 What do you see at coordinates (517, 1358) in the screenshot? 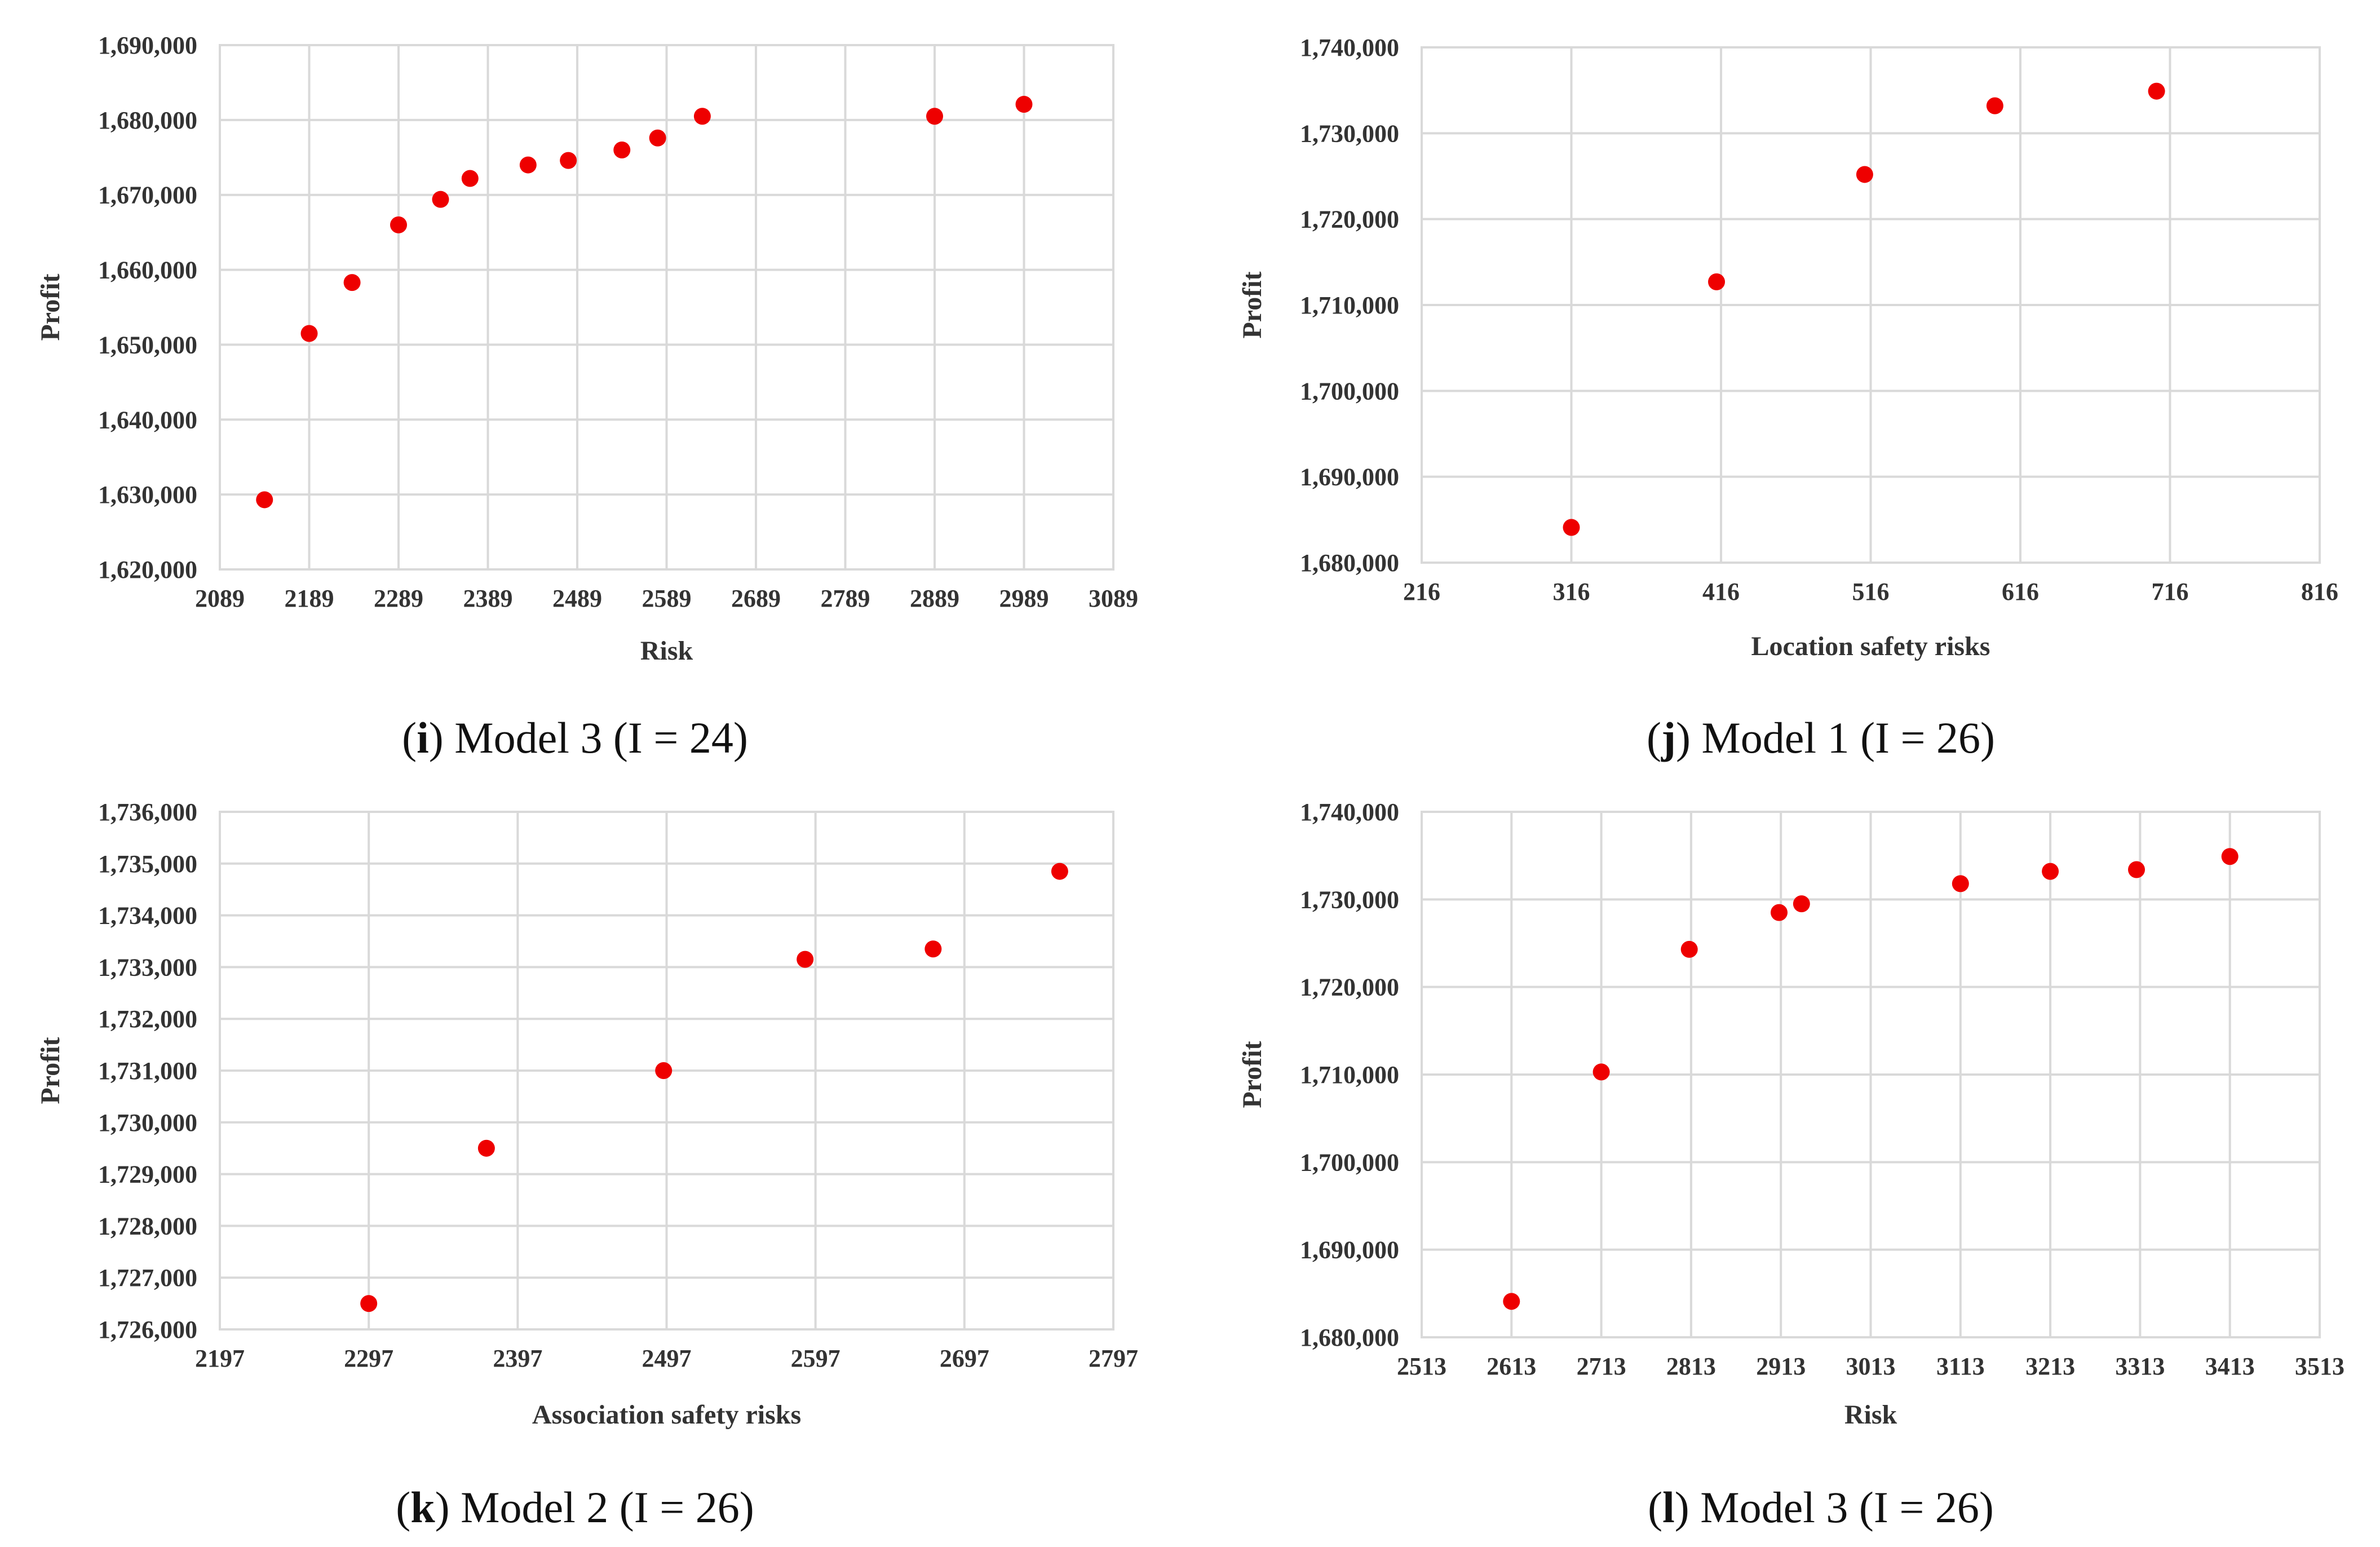
I see `x-tick-label: 2397` at bounding box center [517, 1358].